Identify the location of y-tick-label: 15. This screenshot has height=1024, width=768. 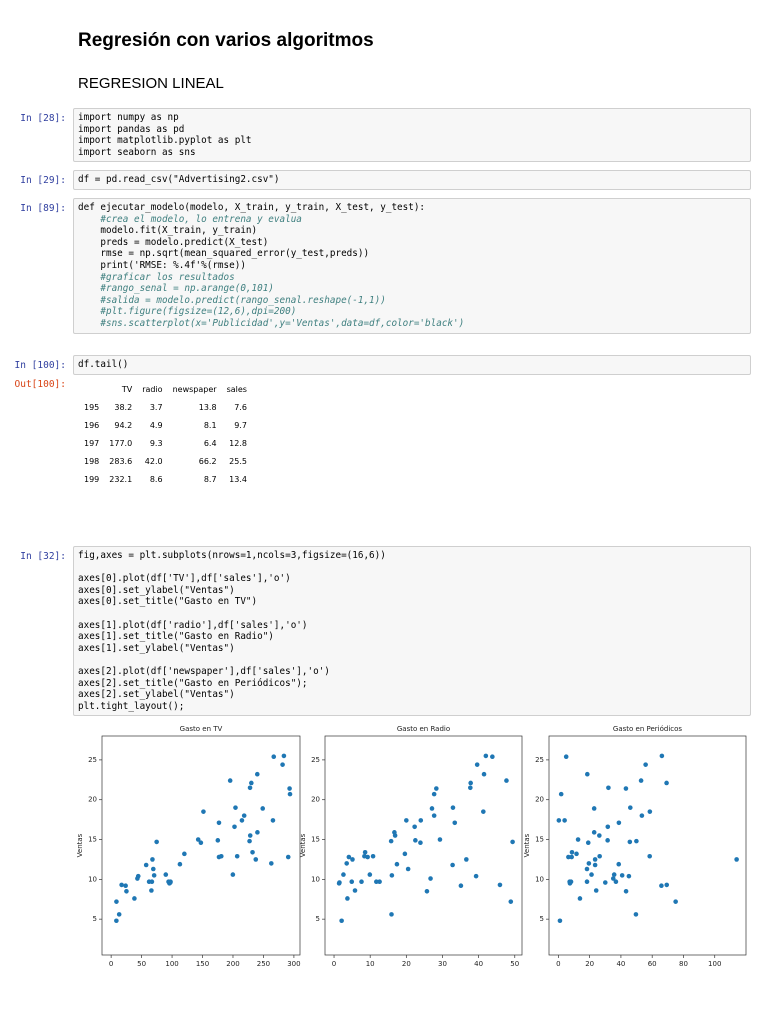
(92, 840).